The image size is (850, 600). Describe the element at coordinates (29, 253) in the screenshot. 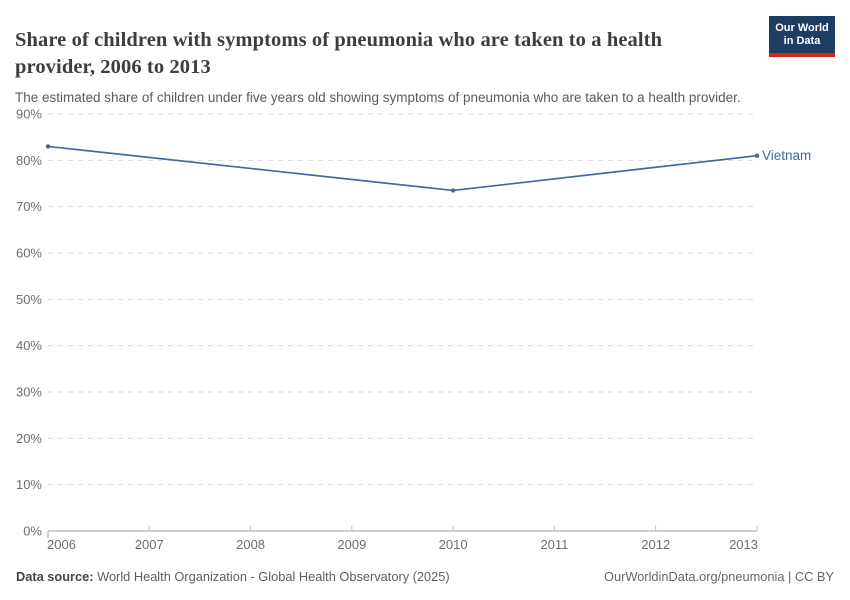

I see `y-tick-label: 60%` at that location.